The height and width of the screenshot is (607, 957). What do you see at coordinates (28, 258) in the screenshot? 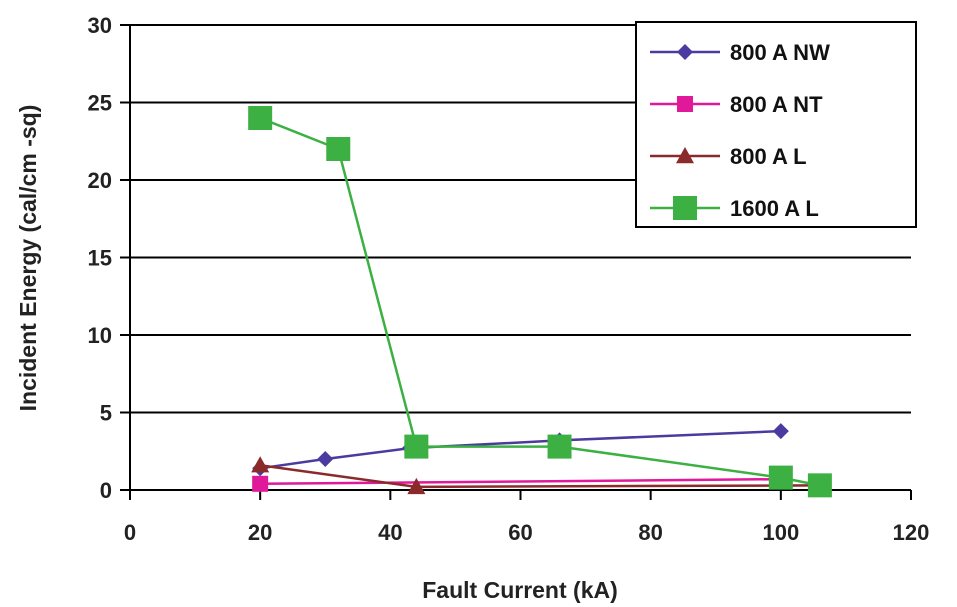
I see `y-axis-title: Incident Energy (cal/cm -sq)` at bounding box center [28, 258].